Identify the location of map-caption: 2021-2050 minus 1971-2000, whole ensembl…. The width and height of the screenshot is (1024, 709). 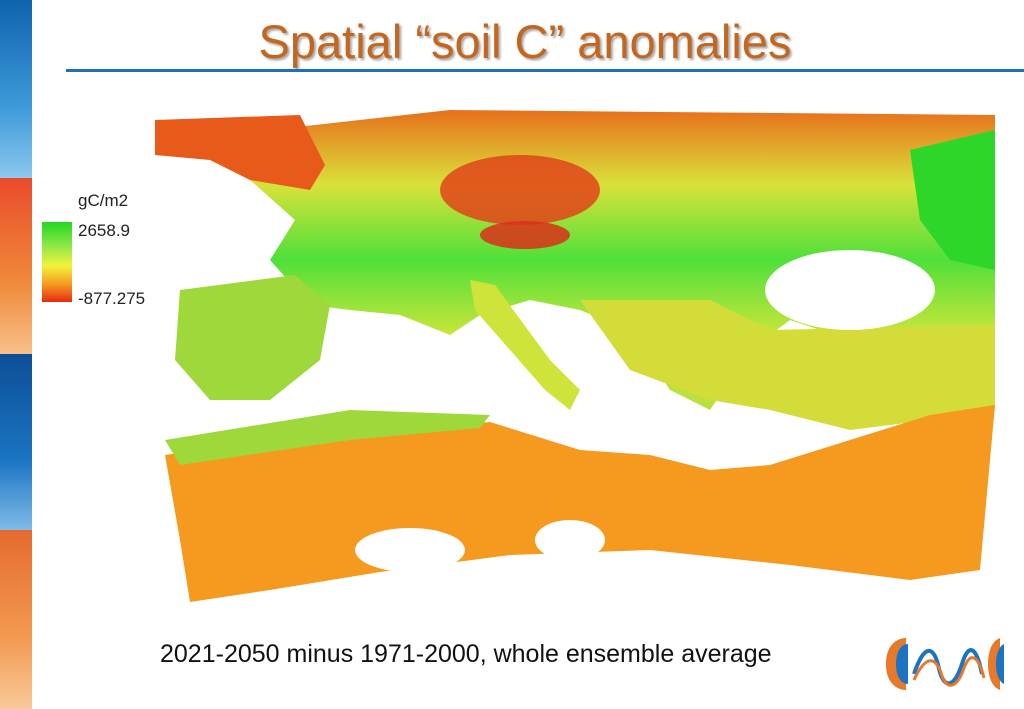
(466, 654).